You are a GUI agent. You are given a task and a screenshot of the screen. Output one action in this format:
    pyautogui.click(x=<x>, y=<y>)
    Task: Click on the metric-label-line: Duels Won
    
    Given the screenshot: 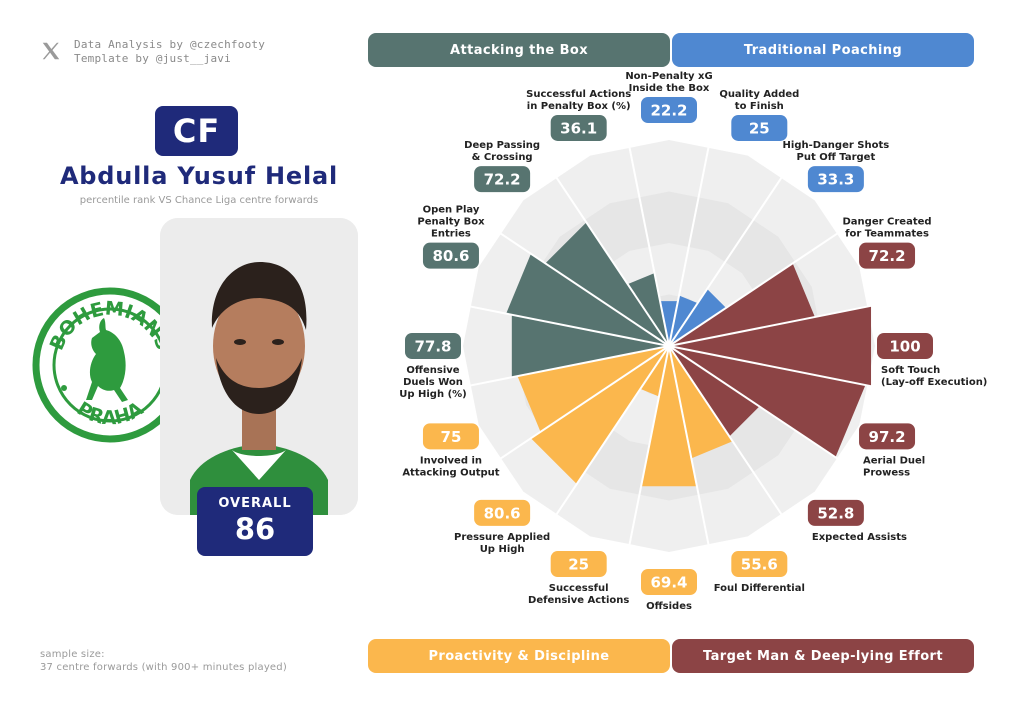 What is the action you would take?
    pyautogui.click(x=433, y=382)
    